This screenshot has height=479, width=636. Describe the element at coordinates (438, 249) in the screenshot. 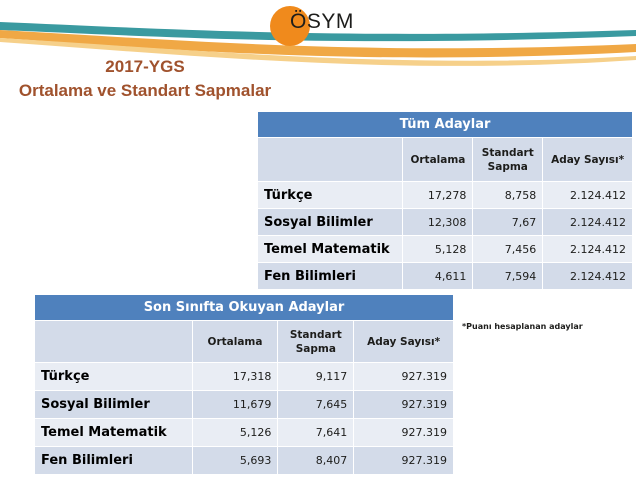

I see `mean-cell: 5,128` at that location.